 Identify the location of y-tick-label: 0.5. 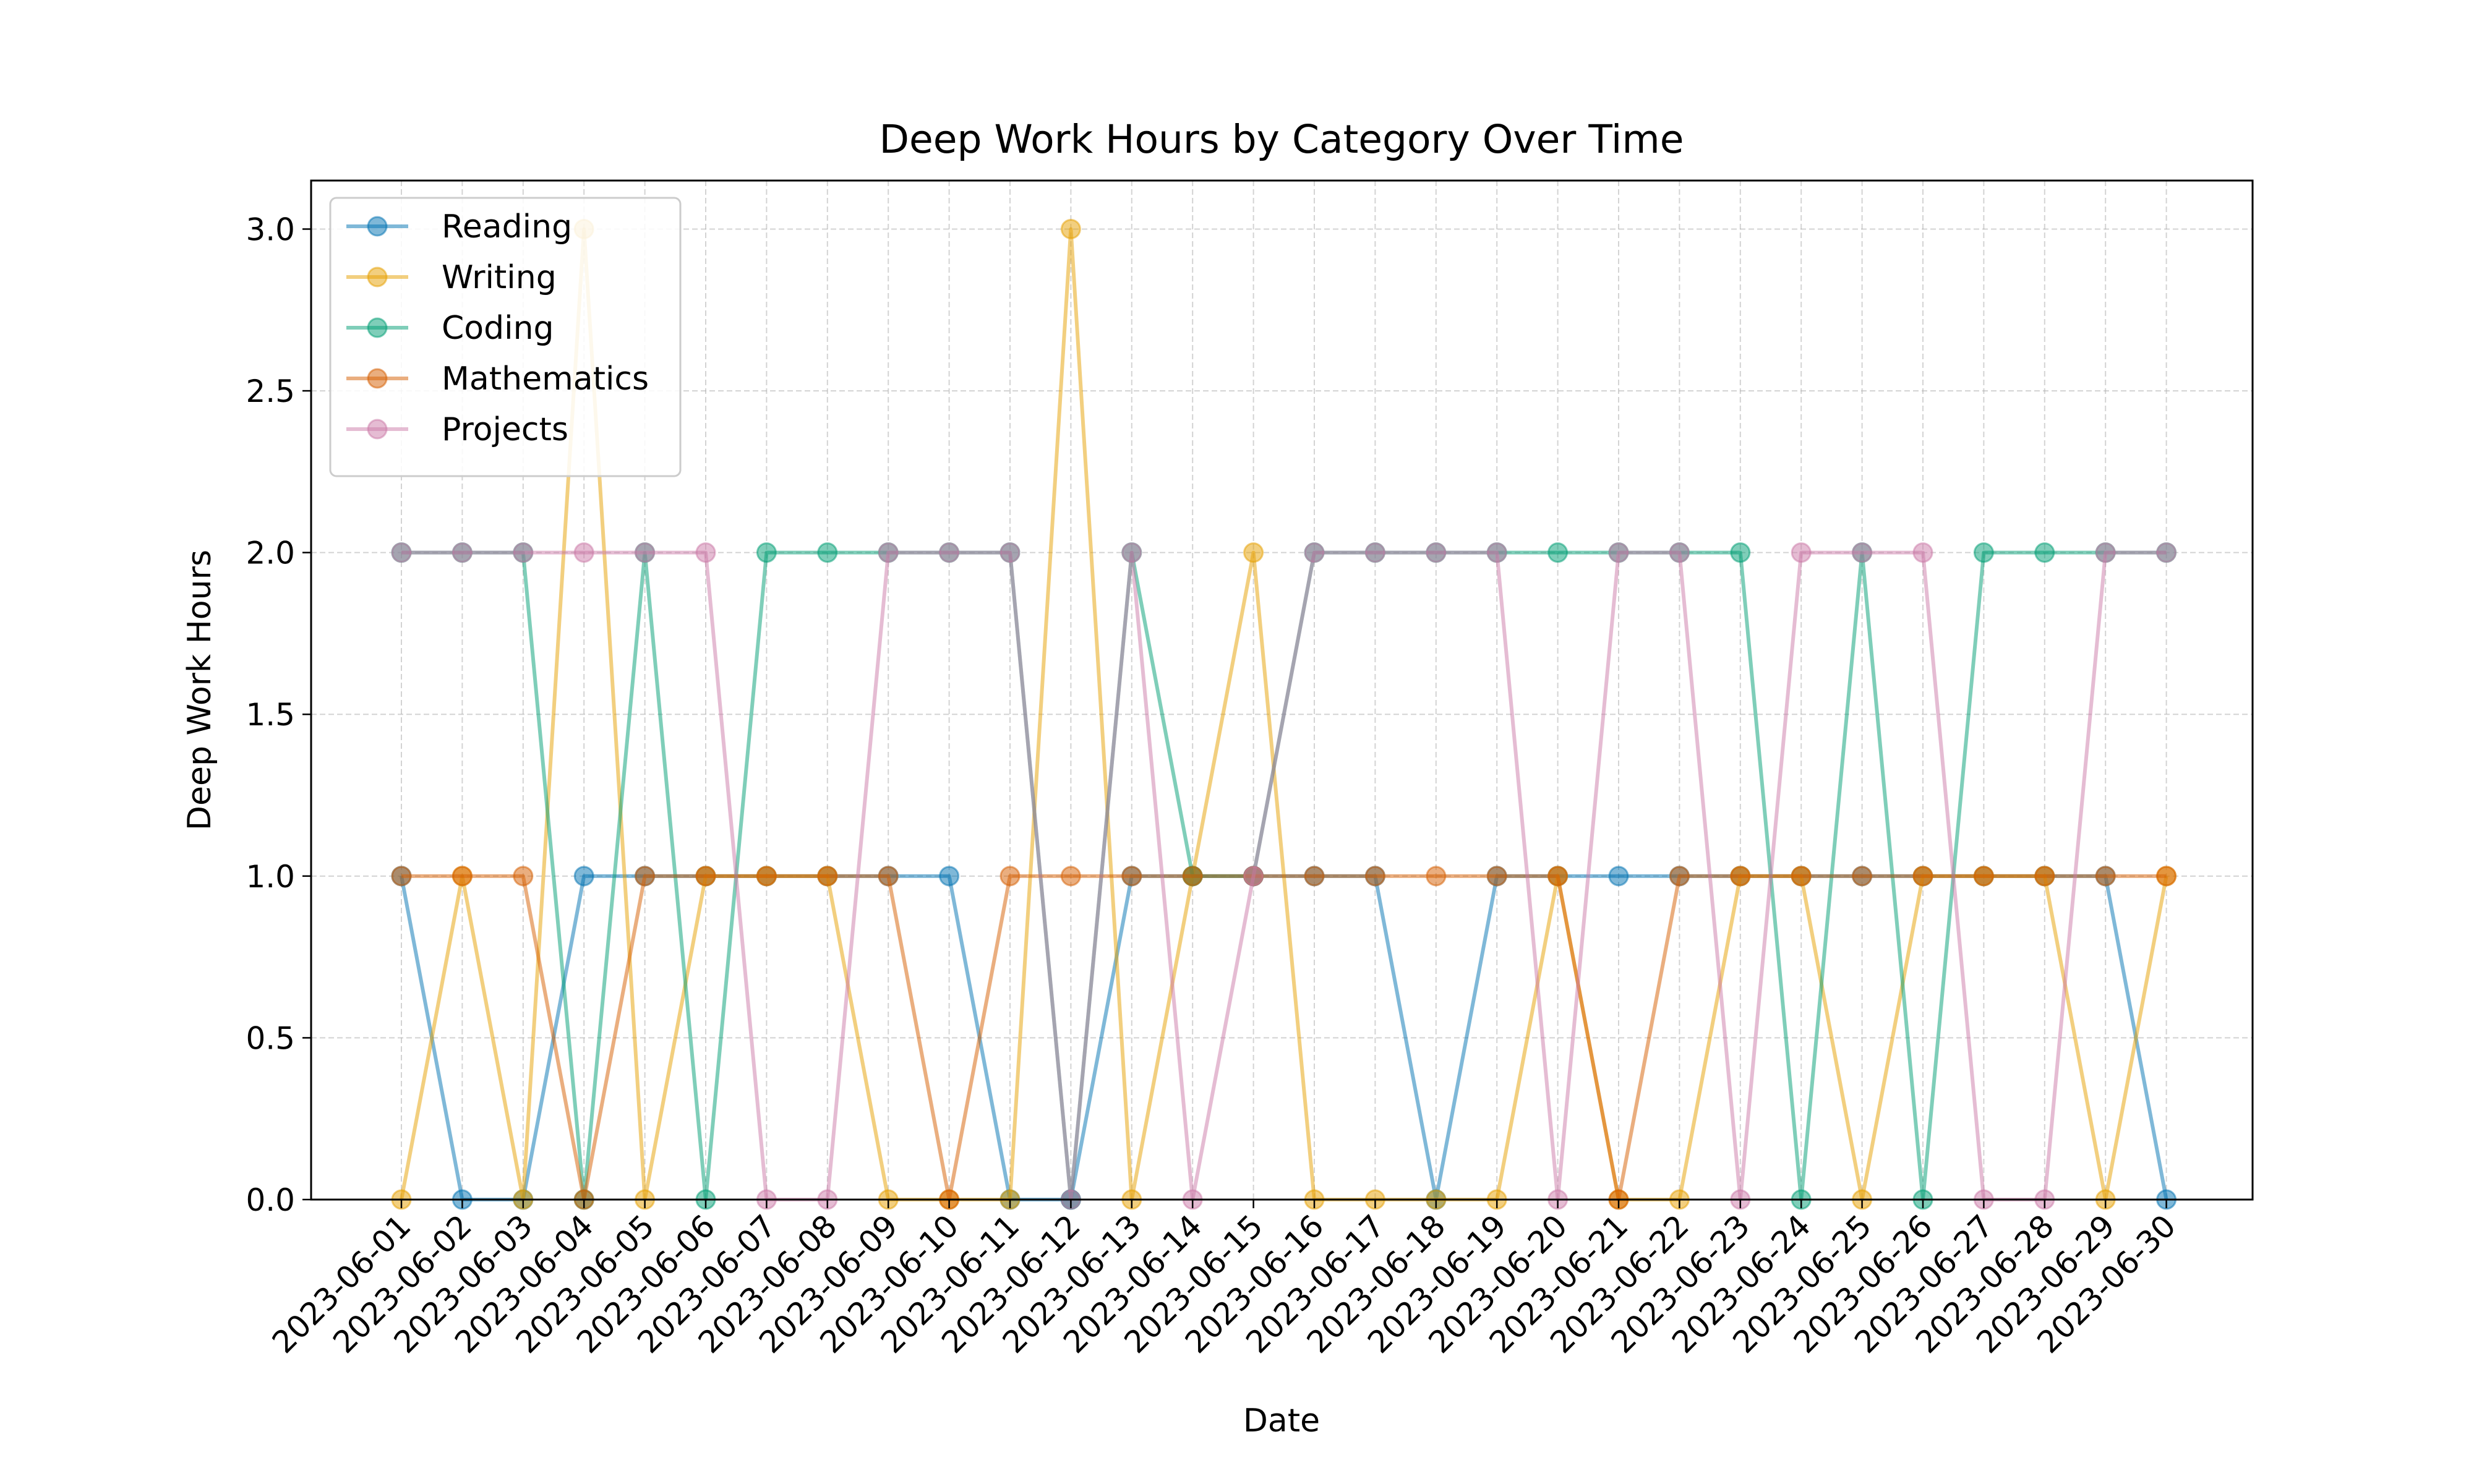
(270, 1038).